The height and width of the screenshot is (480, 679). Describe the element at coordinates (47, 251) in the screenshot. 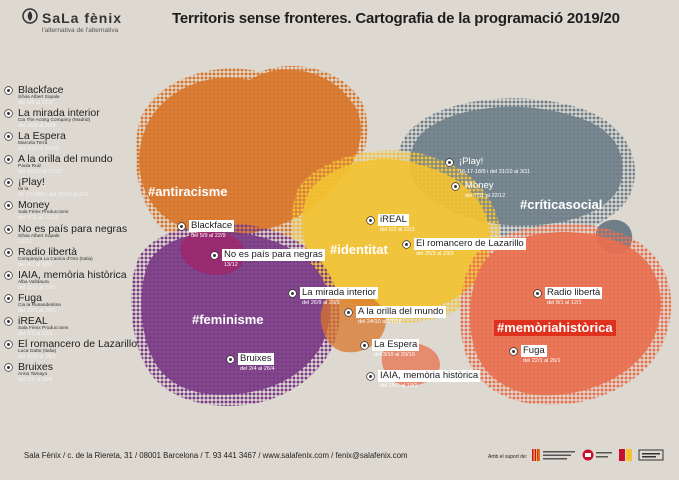

I see `legend-title: Radio libertà` at that location.